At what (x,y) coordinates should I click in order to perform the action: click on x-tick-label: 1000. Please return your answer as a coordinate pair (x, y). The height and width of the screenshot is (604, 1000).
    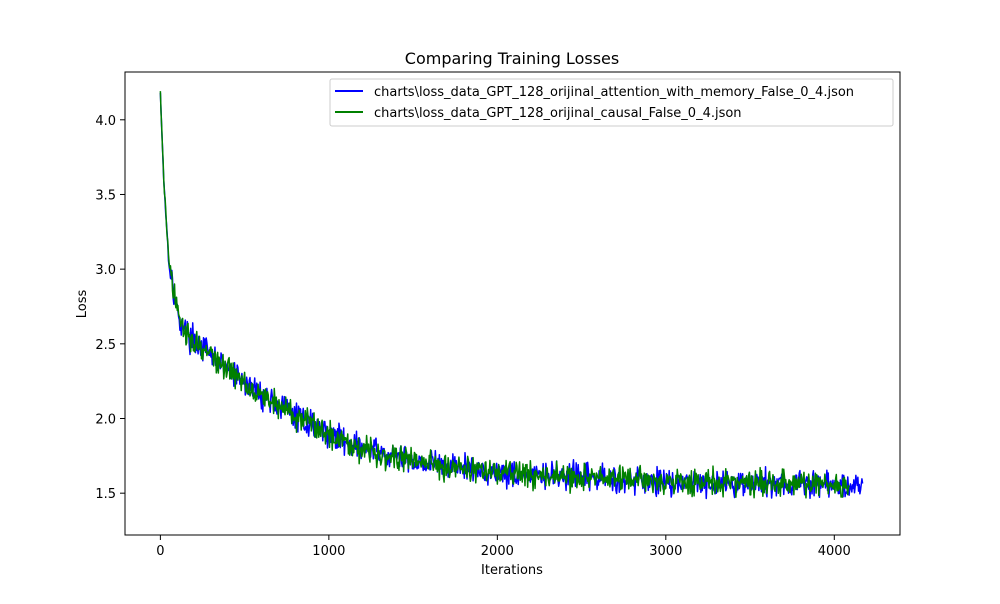
    Looking at the image, I should click on (328, 551).